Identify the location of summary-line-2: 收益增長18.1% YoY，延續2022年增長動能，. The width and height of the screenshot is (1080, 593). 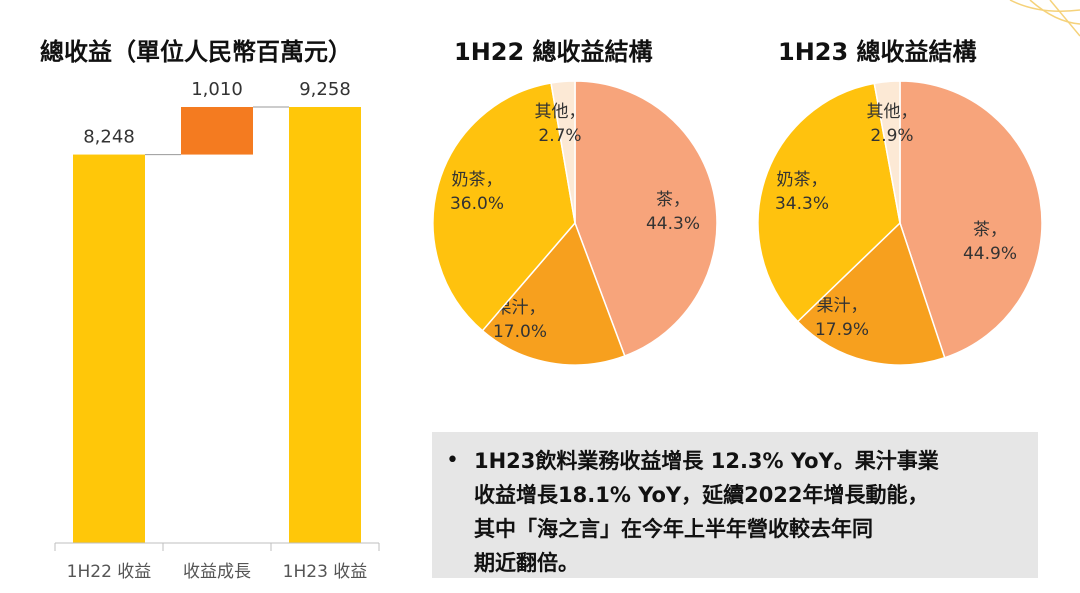
(701, 495).